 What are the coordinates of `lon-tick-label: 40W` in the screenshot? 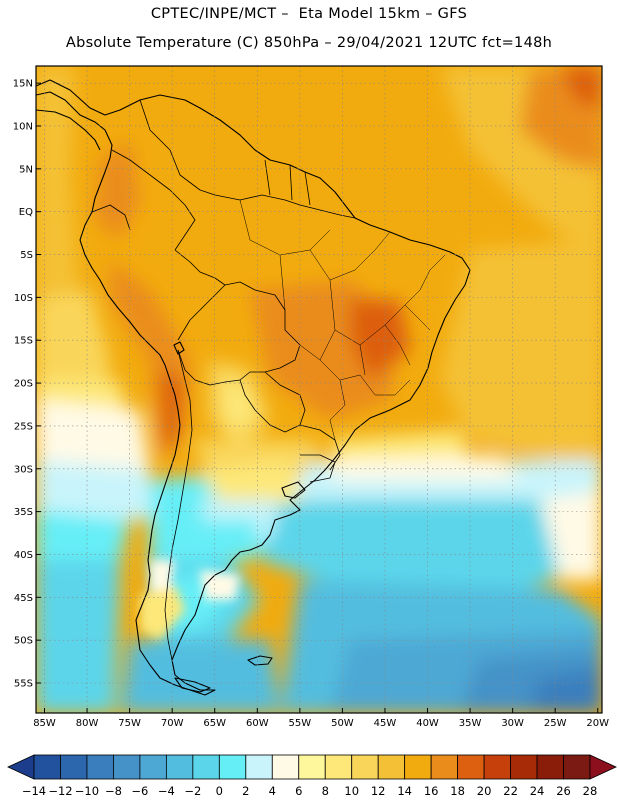 It's located at (427, 723).